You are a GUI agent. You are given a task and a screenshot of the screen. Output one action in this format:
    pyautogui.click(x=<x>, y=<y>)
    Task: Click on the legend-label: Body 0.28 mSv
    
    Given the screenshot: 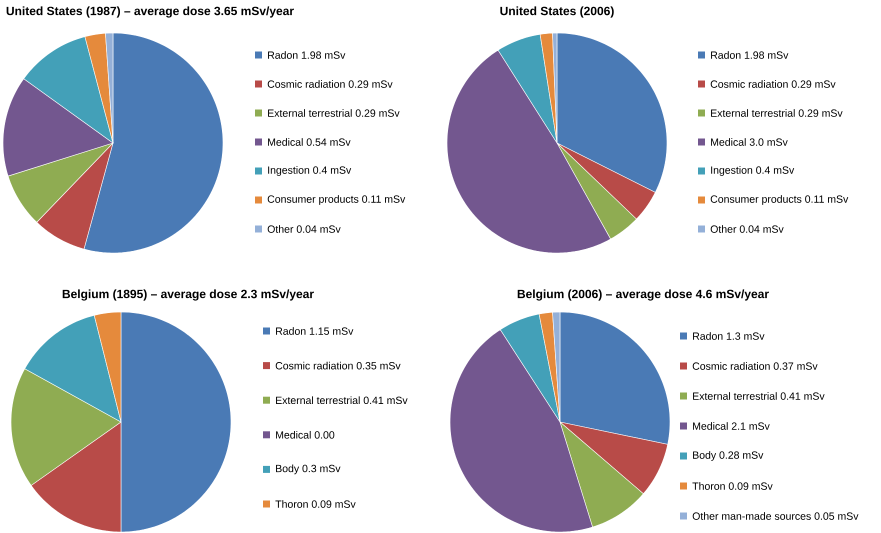 What is the action you would take?
    pyautogui.click(x=728, y=456)
    